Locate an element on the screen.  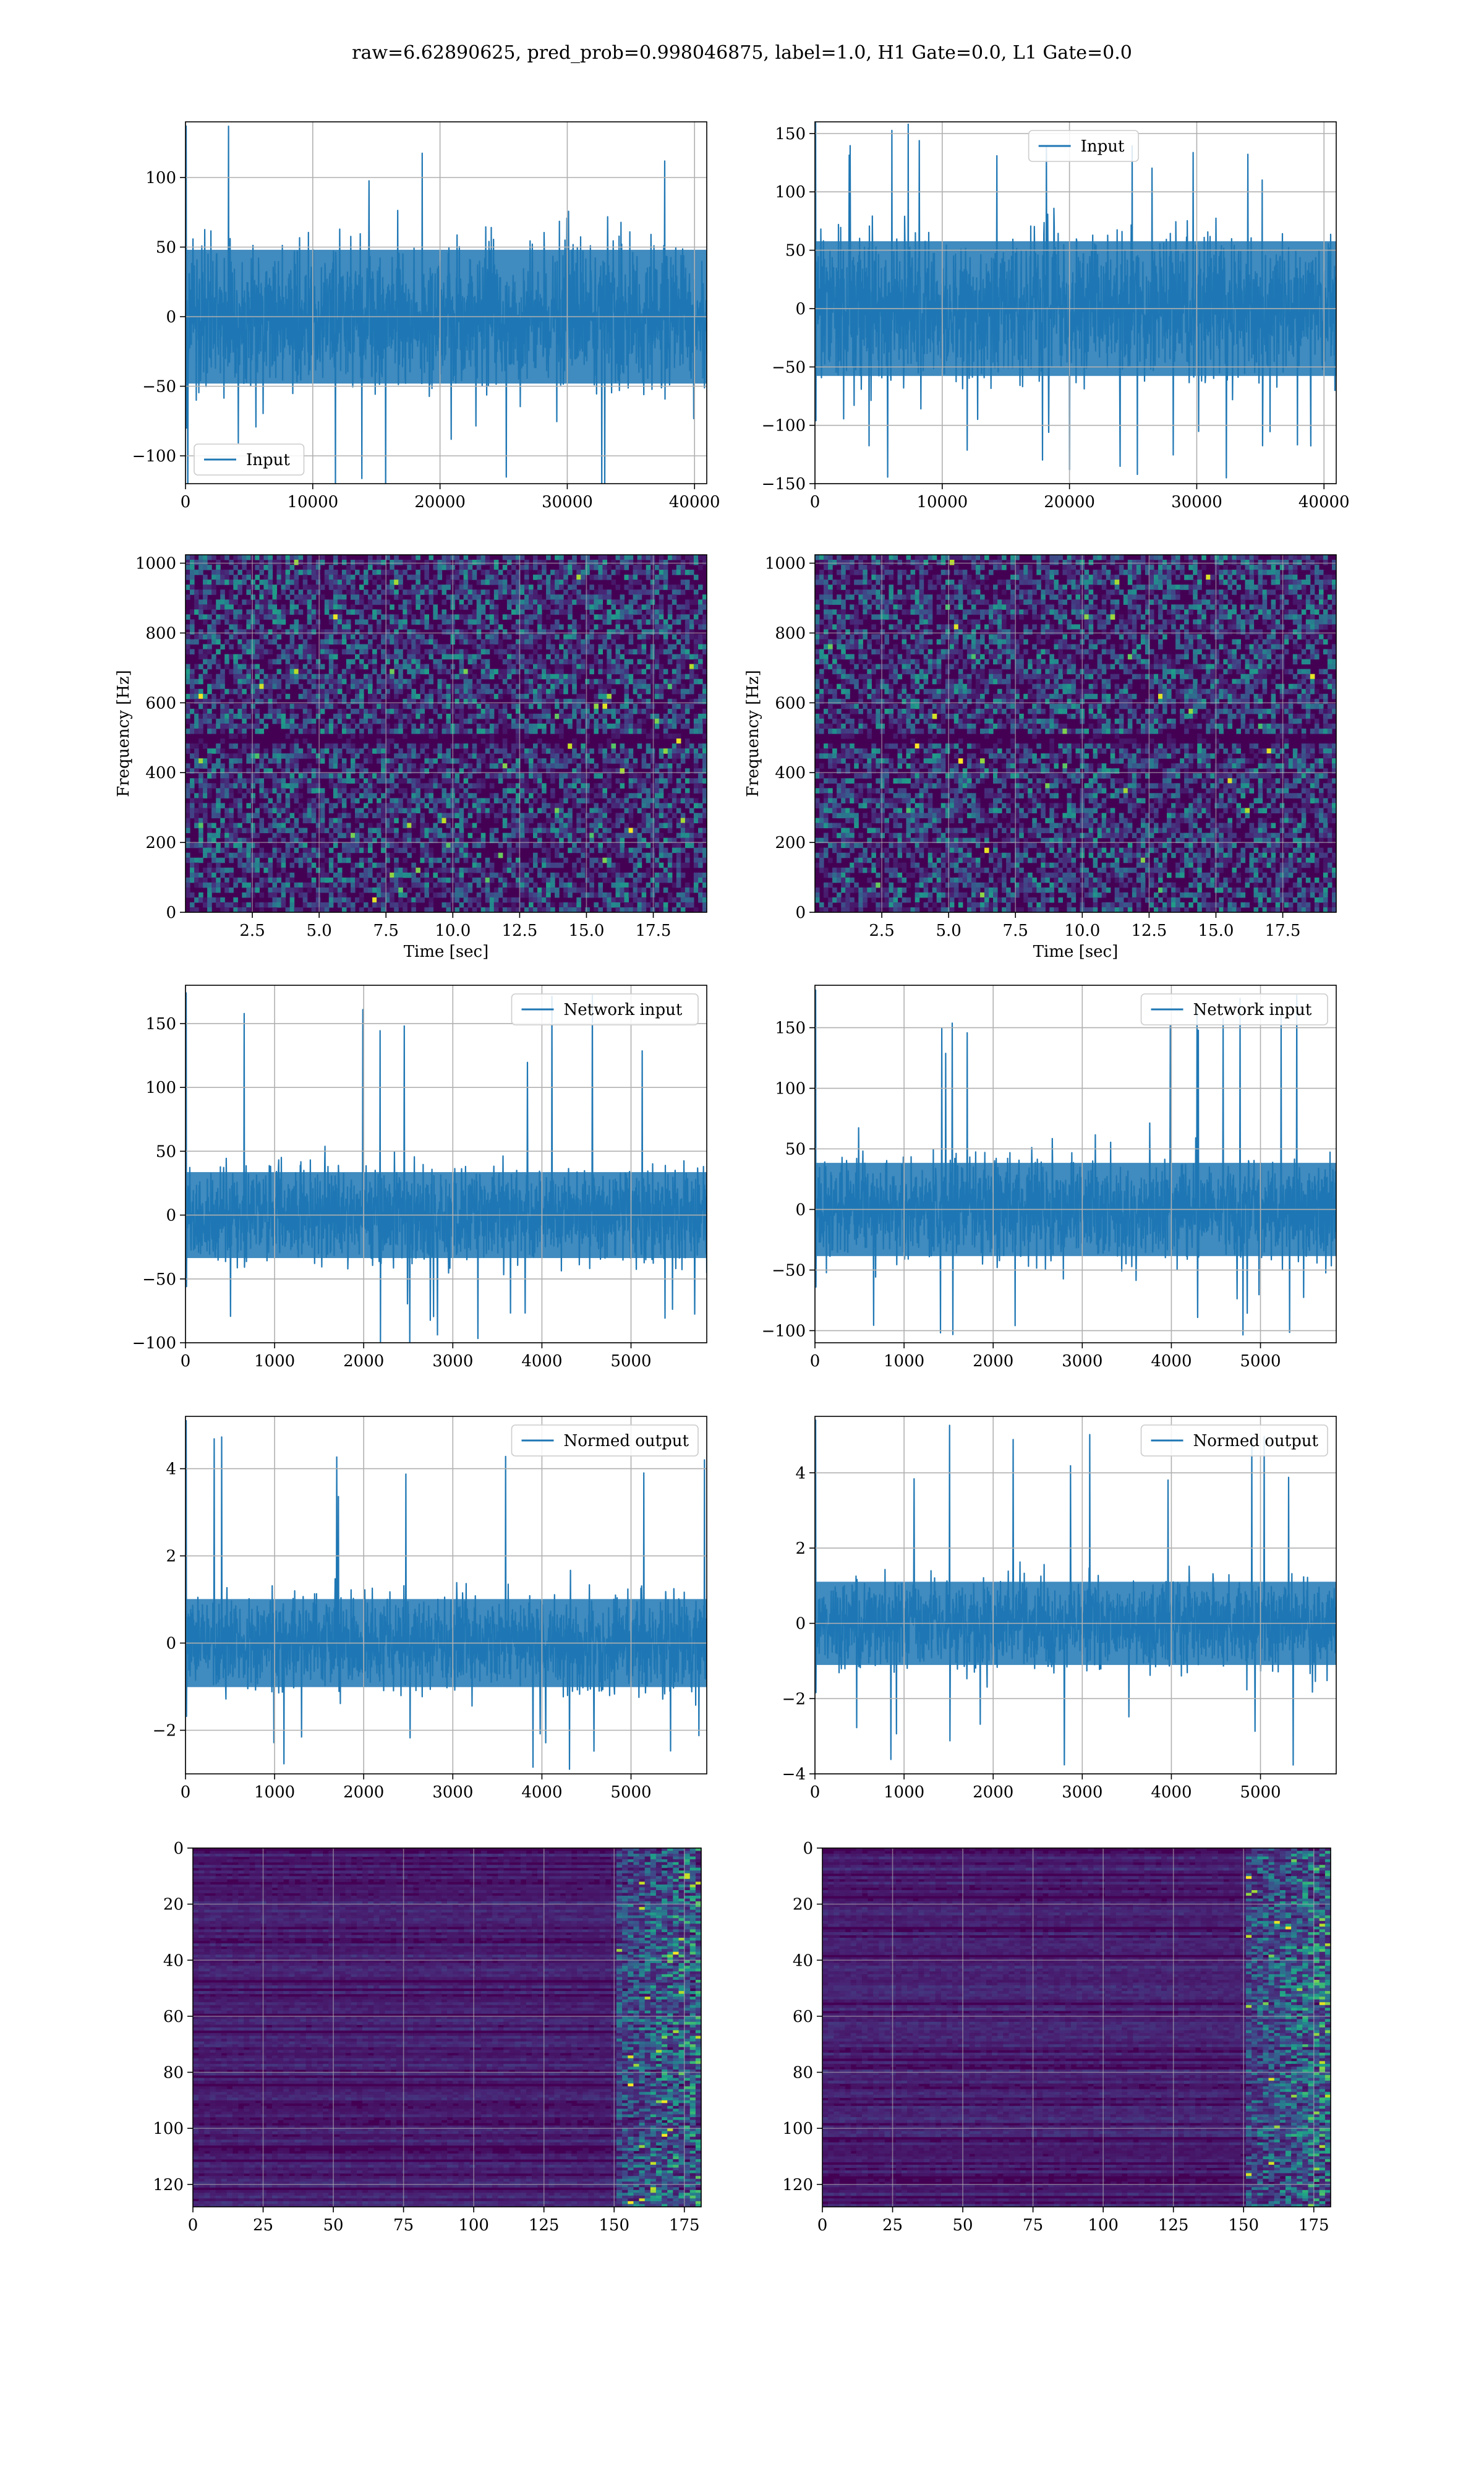
h1-input-legend-label: Input is located at coordinates (268, 460).